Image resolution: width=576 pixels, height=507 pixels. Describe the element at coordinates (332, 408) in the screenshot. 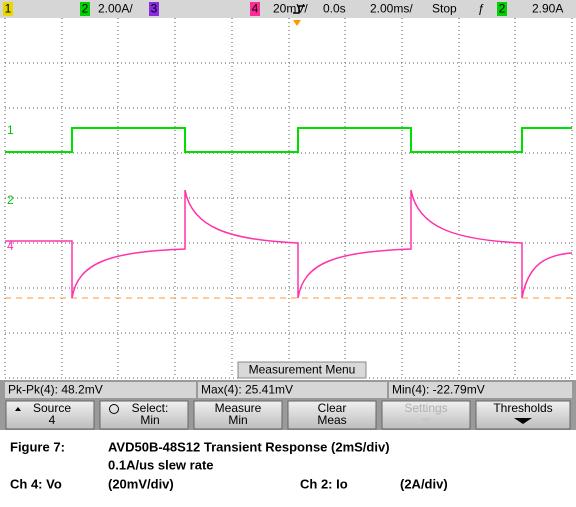

I see `softkey-label: Clear` at that location.